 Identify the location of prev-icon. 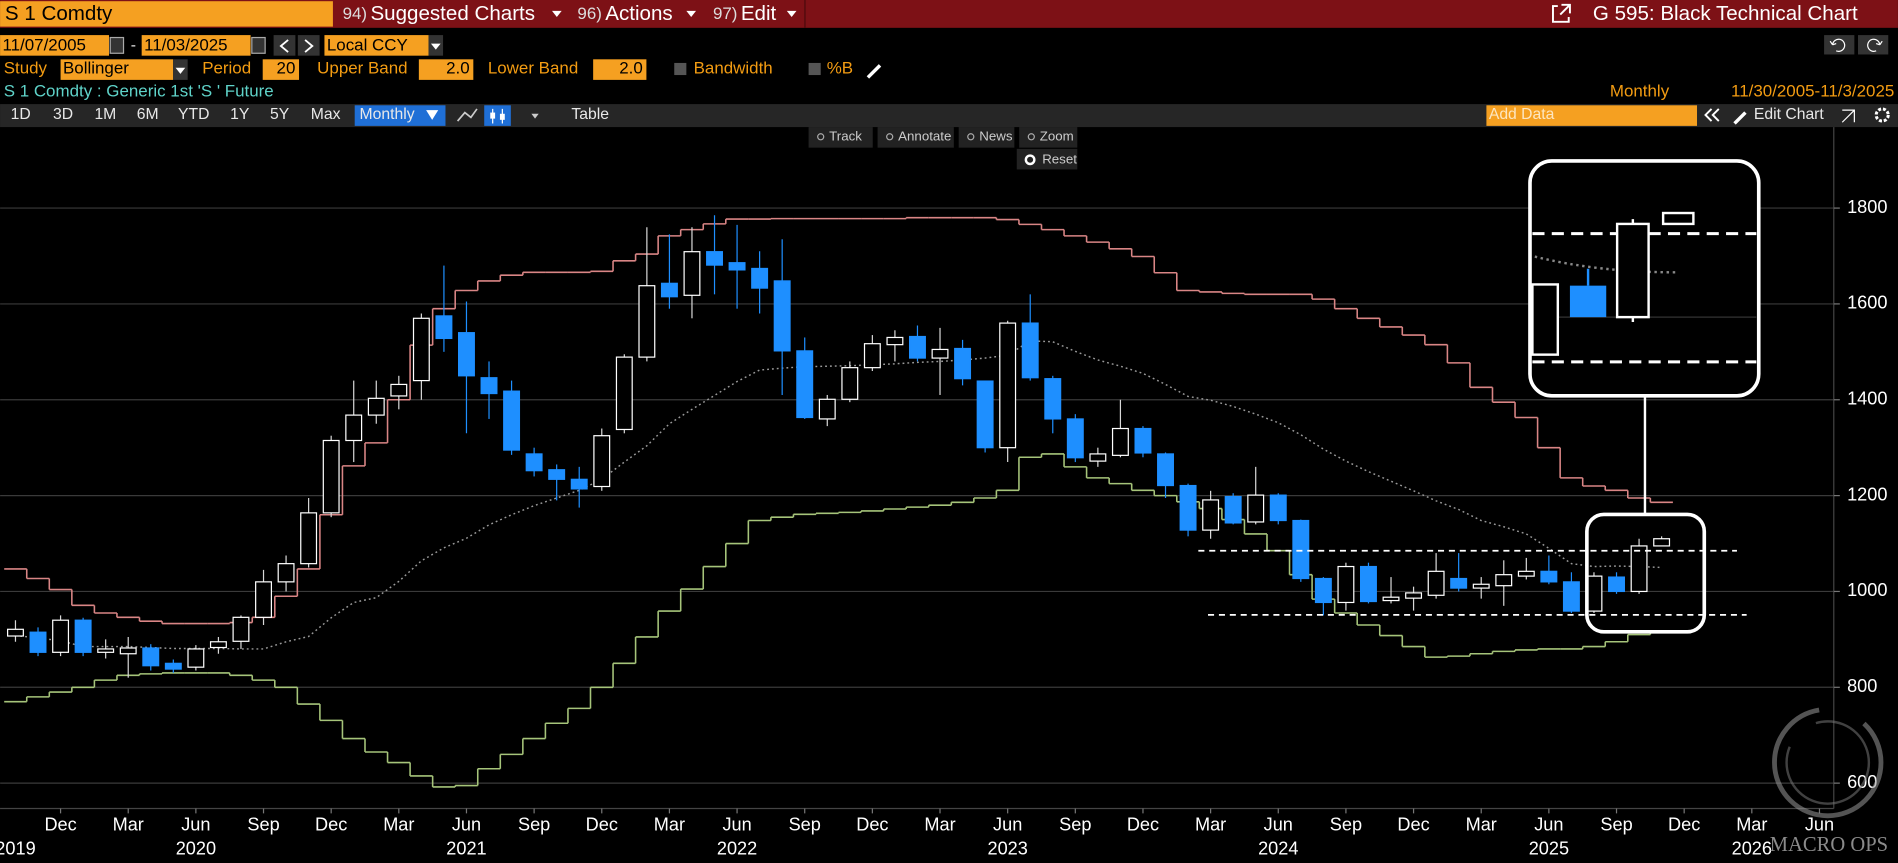
(284, 46).